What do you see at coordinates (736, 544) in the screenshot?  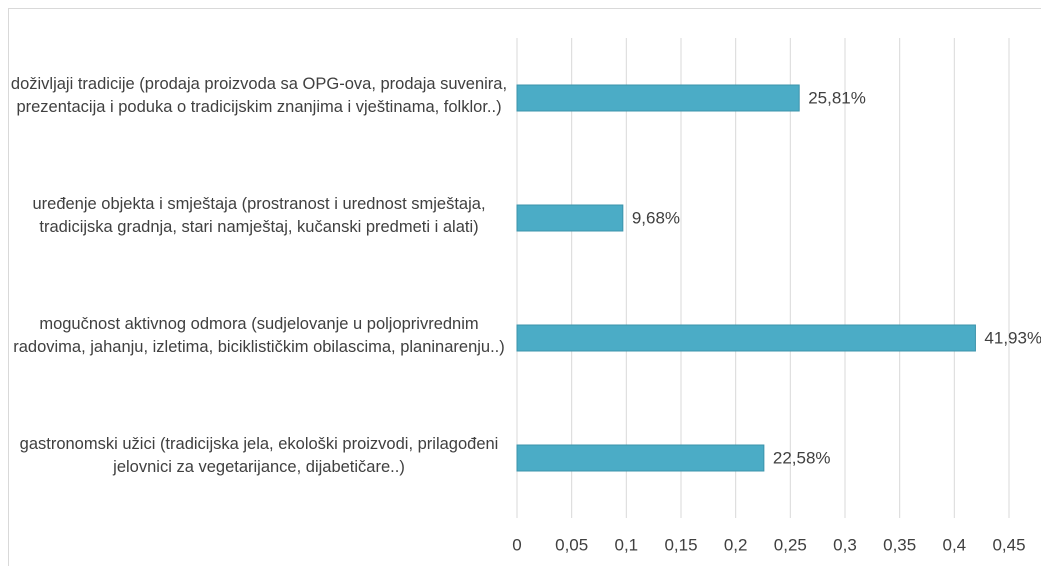 I see `x-tick-label: 0,2` at bounding box center [736, 544].